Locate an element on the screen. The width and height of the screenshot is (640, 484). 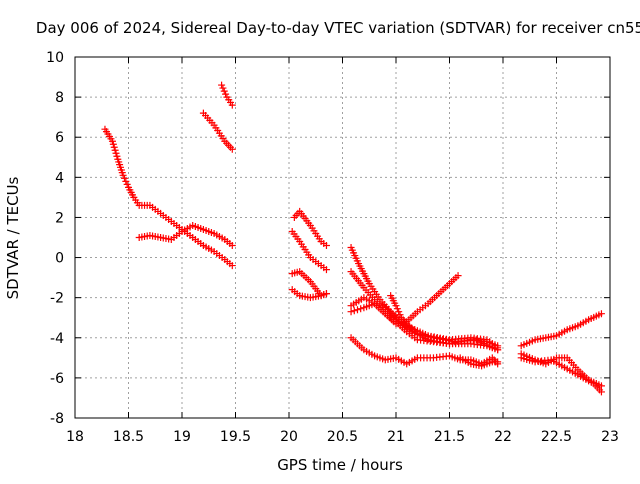
series-t5 is located at coordinates (310, 228).